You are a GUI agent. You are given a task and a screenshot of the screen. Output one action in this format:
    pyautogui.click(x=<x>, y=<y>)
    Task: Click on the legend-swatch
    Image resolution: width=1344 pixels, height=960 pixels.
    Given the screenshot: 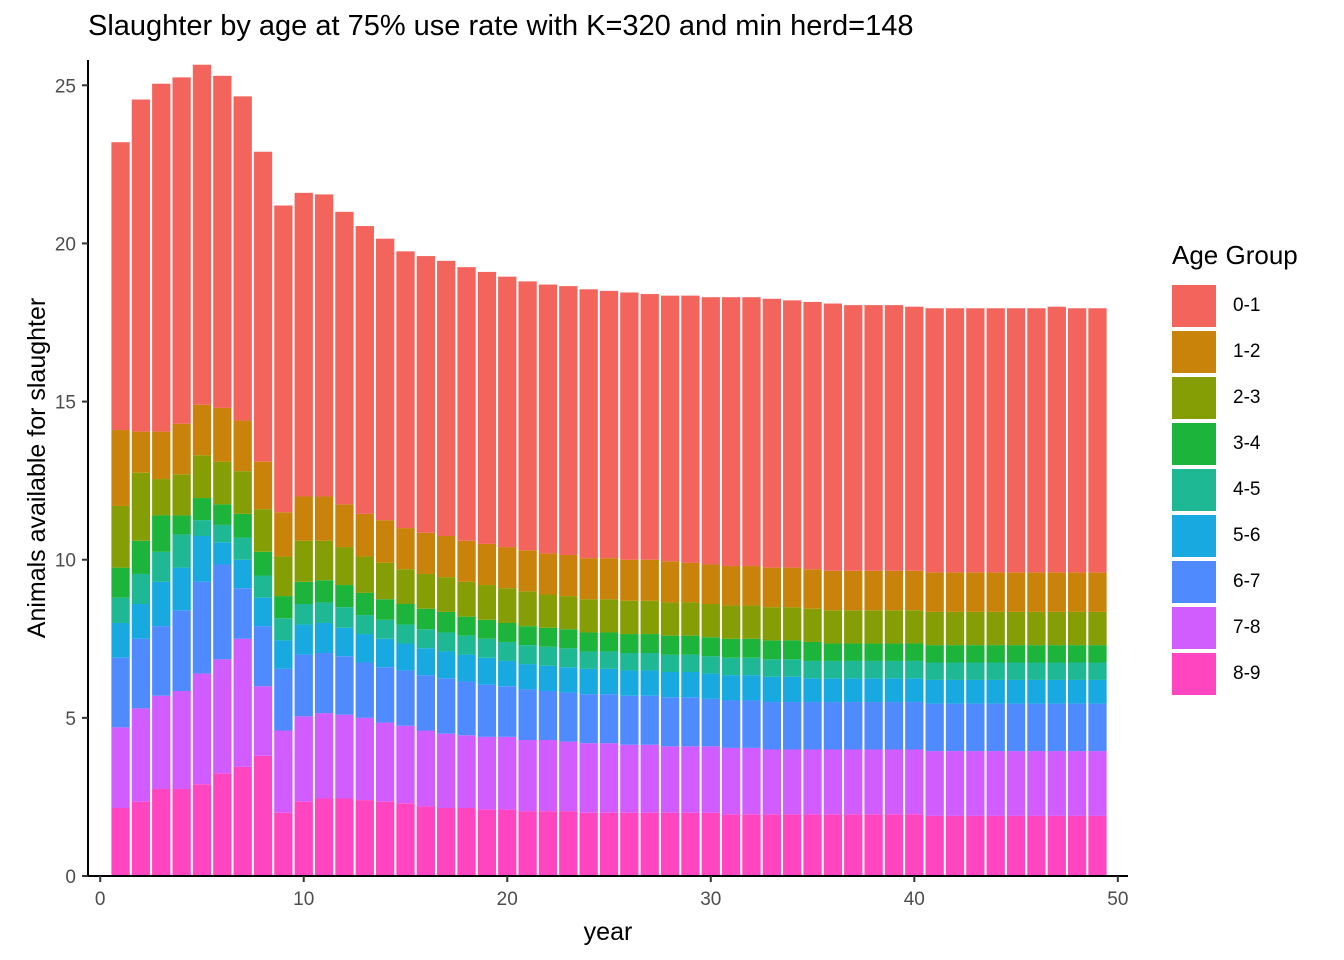 What is the action you would take?
    pyautogui.click(x=1194, y=490)
    